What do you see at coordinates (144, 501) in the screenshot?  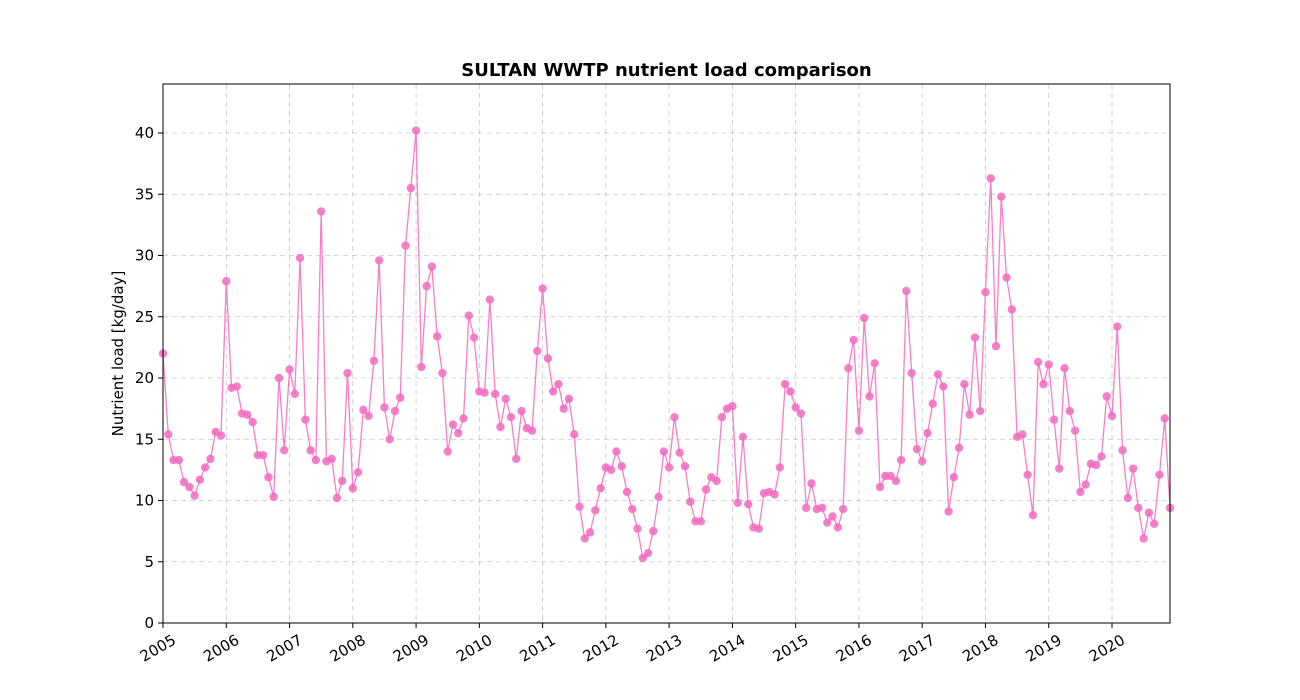 I see `y-tick-label: 10` at bounding box center [144, 501].